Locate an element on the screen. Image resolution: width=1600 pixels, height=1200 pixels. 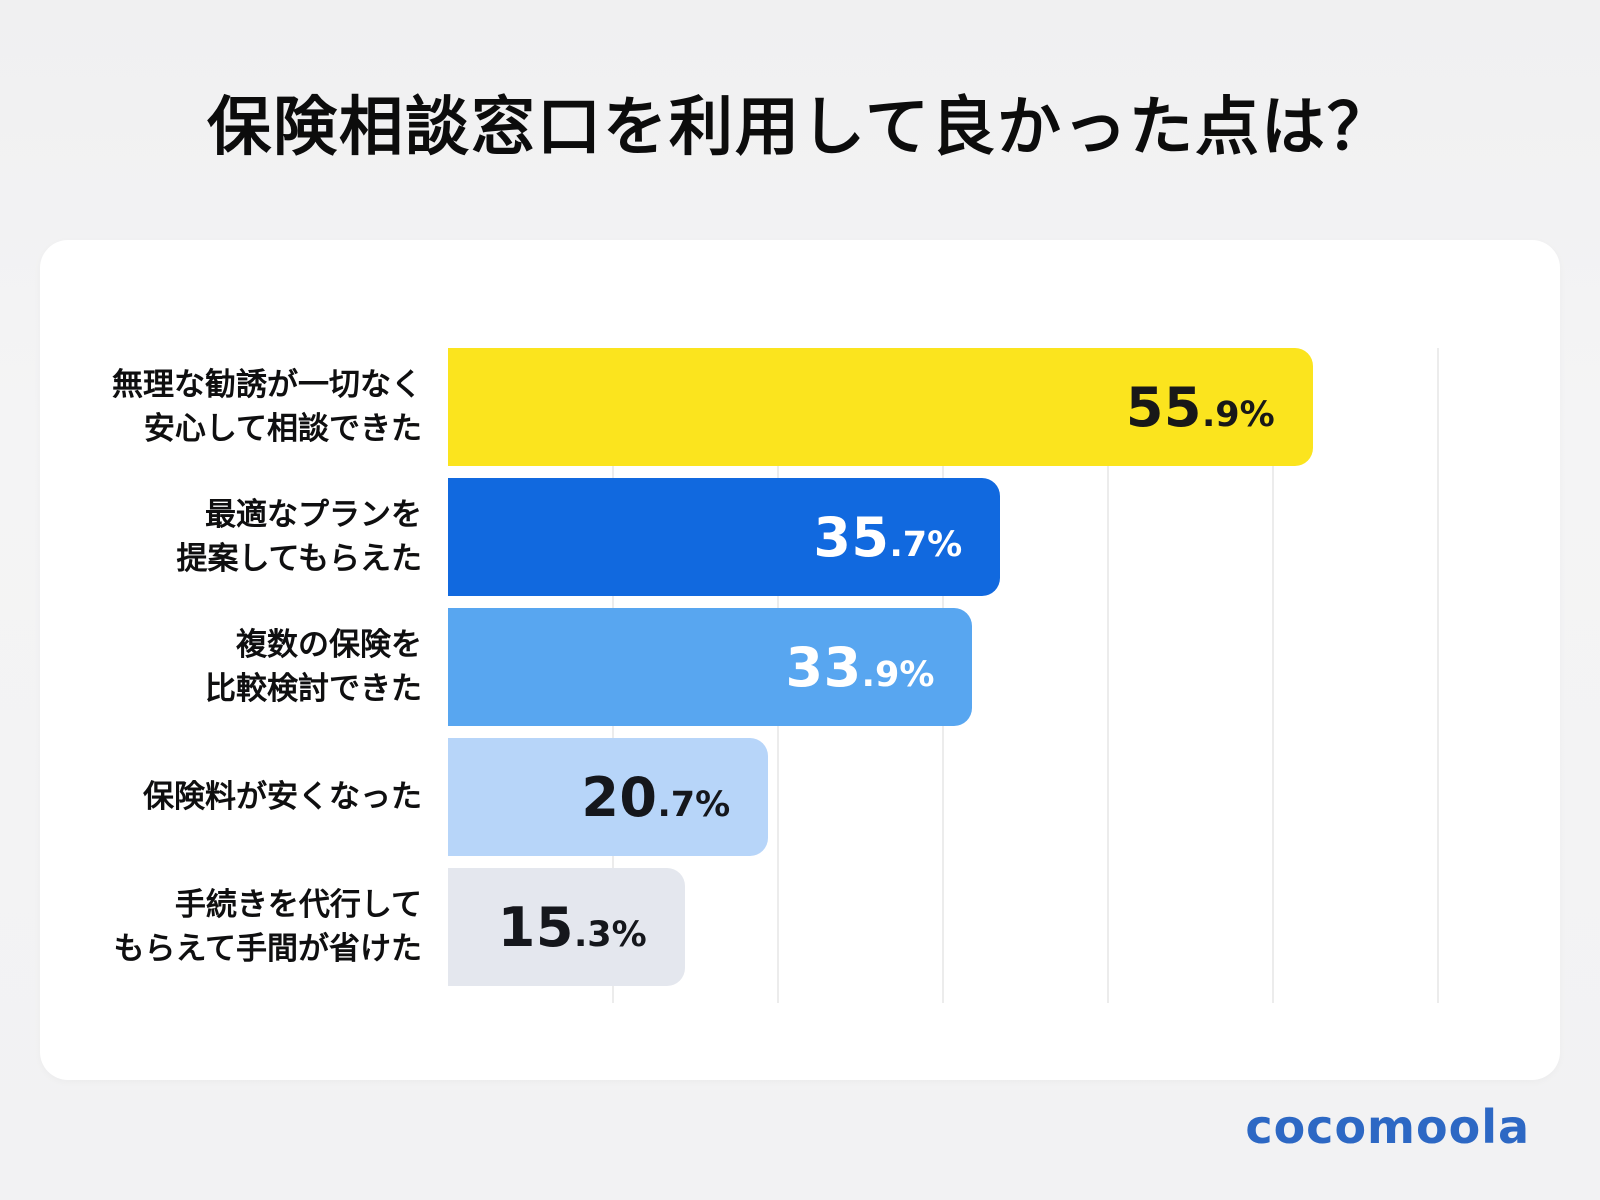
bar-row: 無理な勧誘が一切なく 安心して相談できた 55.9% is located at coordinates (739, 407).